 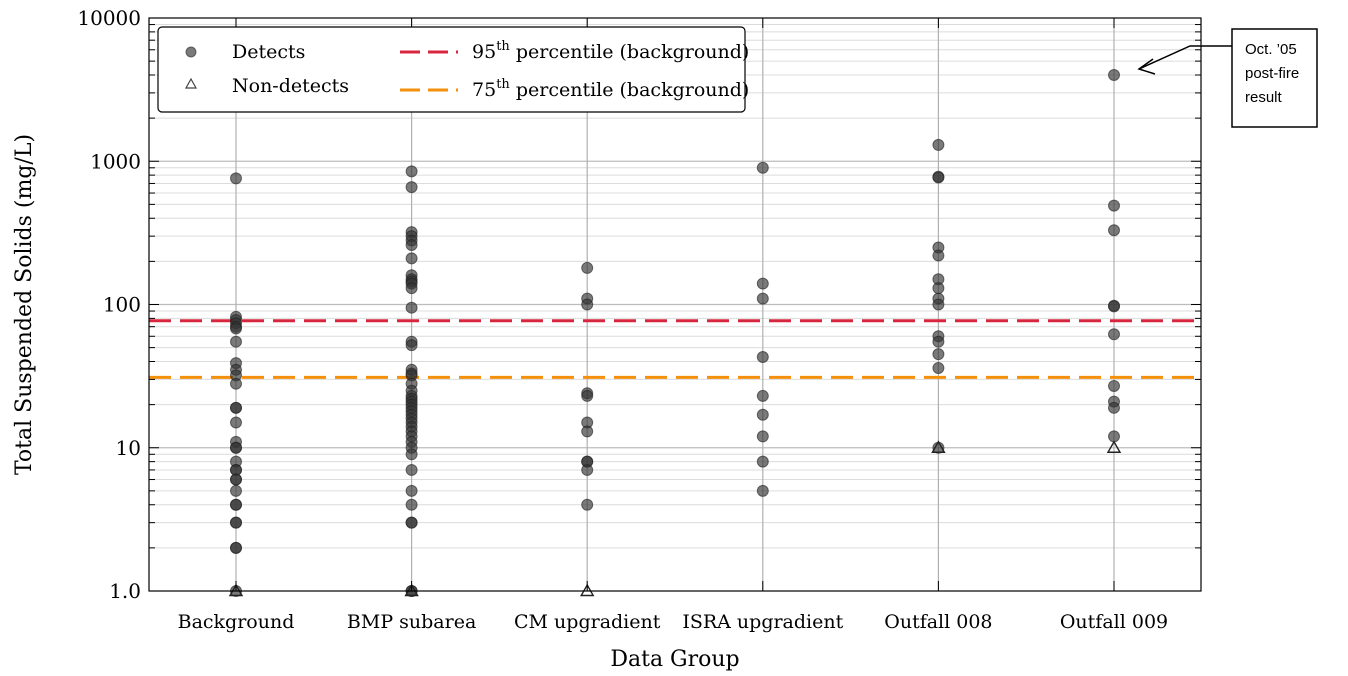 I want to click on annotation-text-line: result, so click(x=1264, y=97).